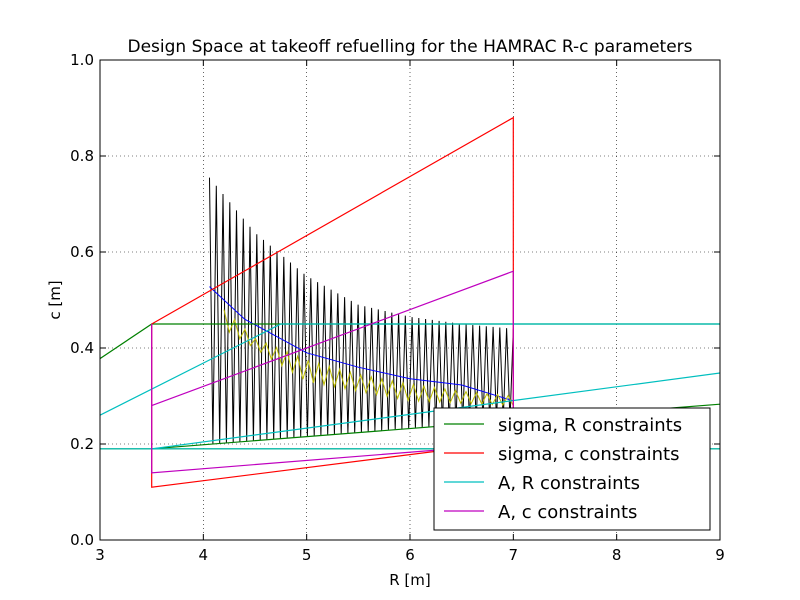  What do you see at coordinates (410, 580) in the screenshot?
I see `x-axis-label: R [m]` at bounding box center [410, 580].